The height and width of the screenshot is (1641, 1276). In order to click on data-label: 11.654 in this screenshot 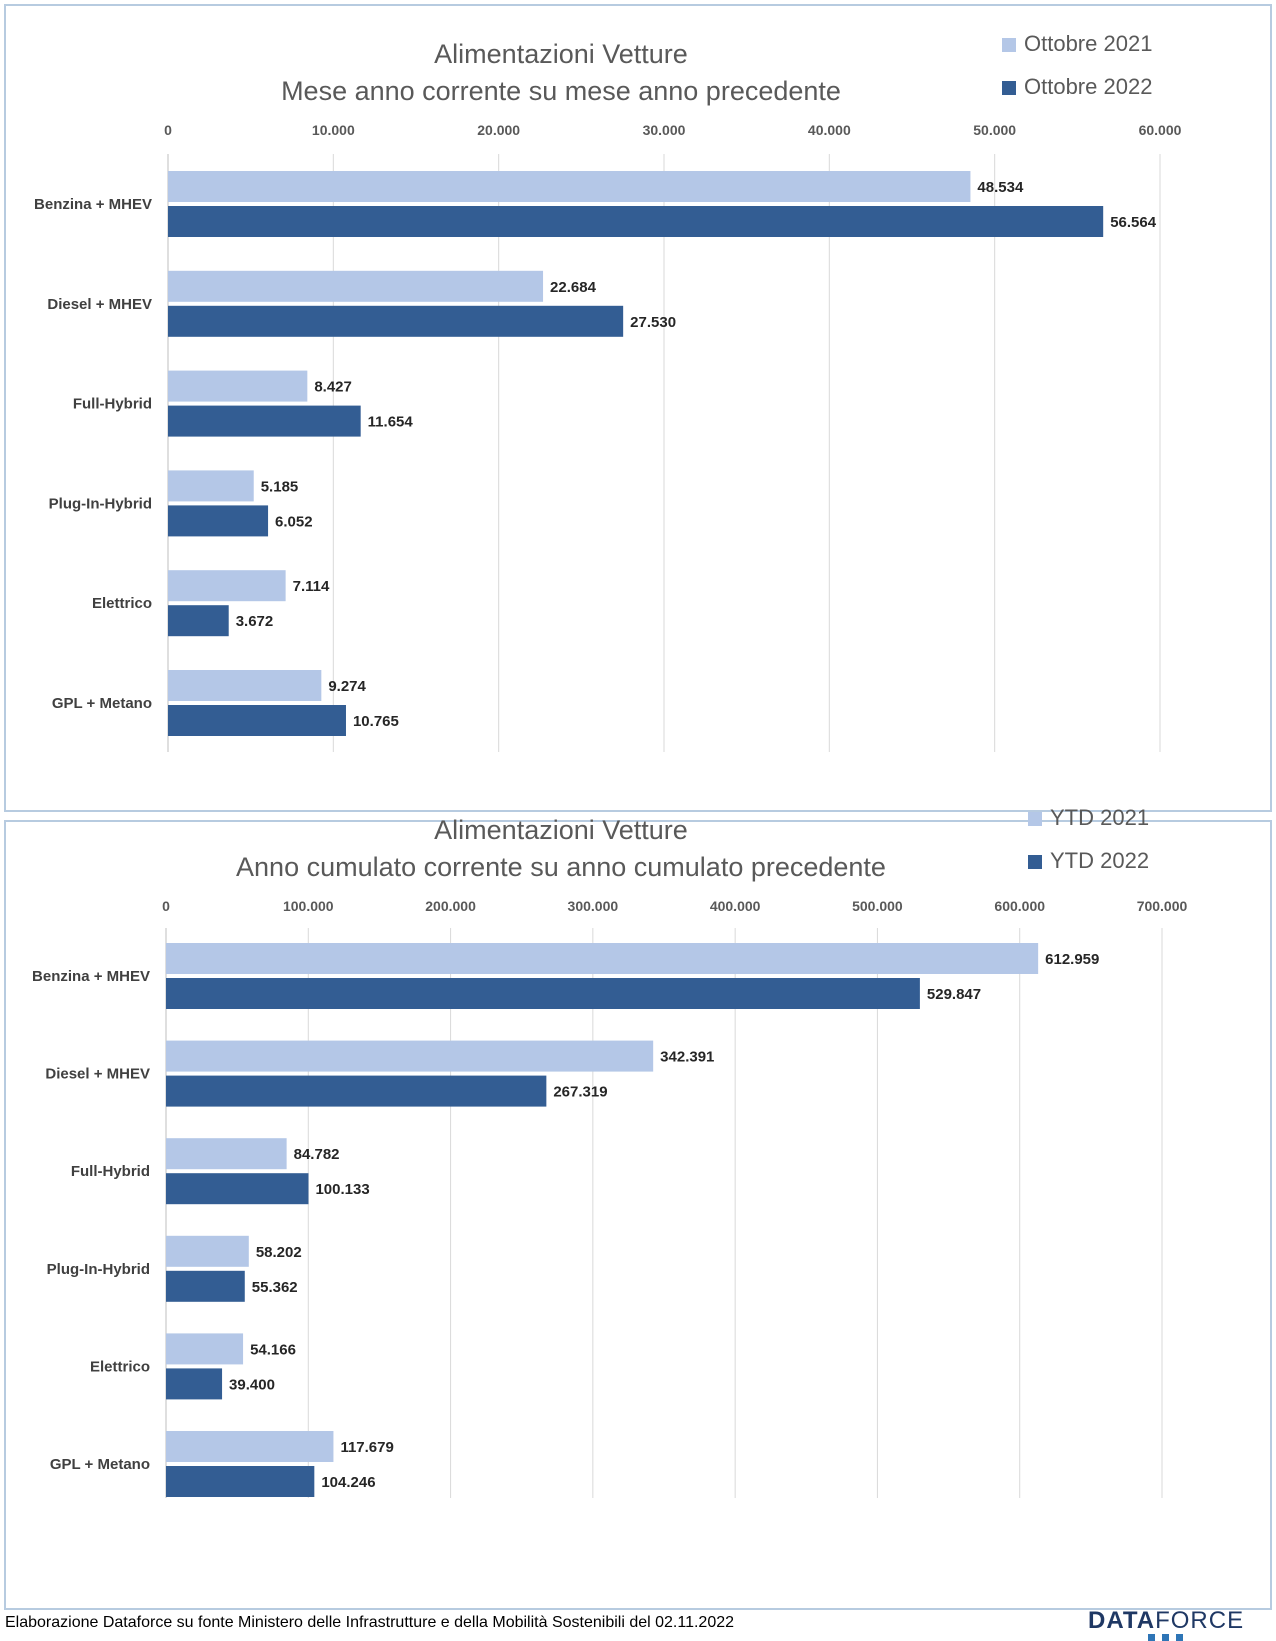, I will do `click(391, 422)`.